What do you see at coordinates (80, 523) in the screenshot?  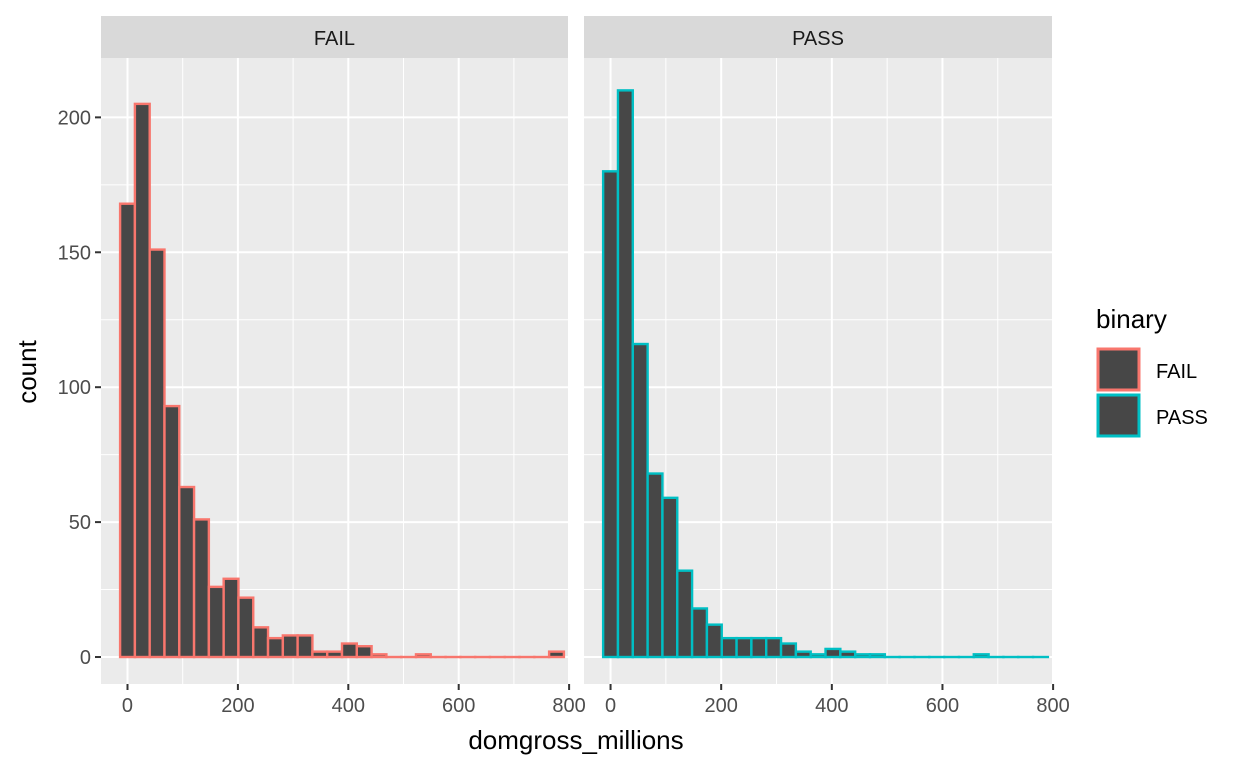 I see `y-tick-label: 50` at bounding box center [80, 523].